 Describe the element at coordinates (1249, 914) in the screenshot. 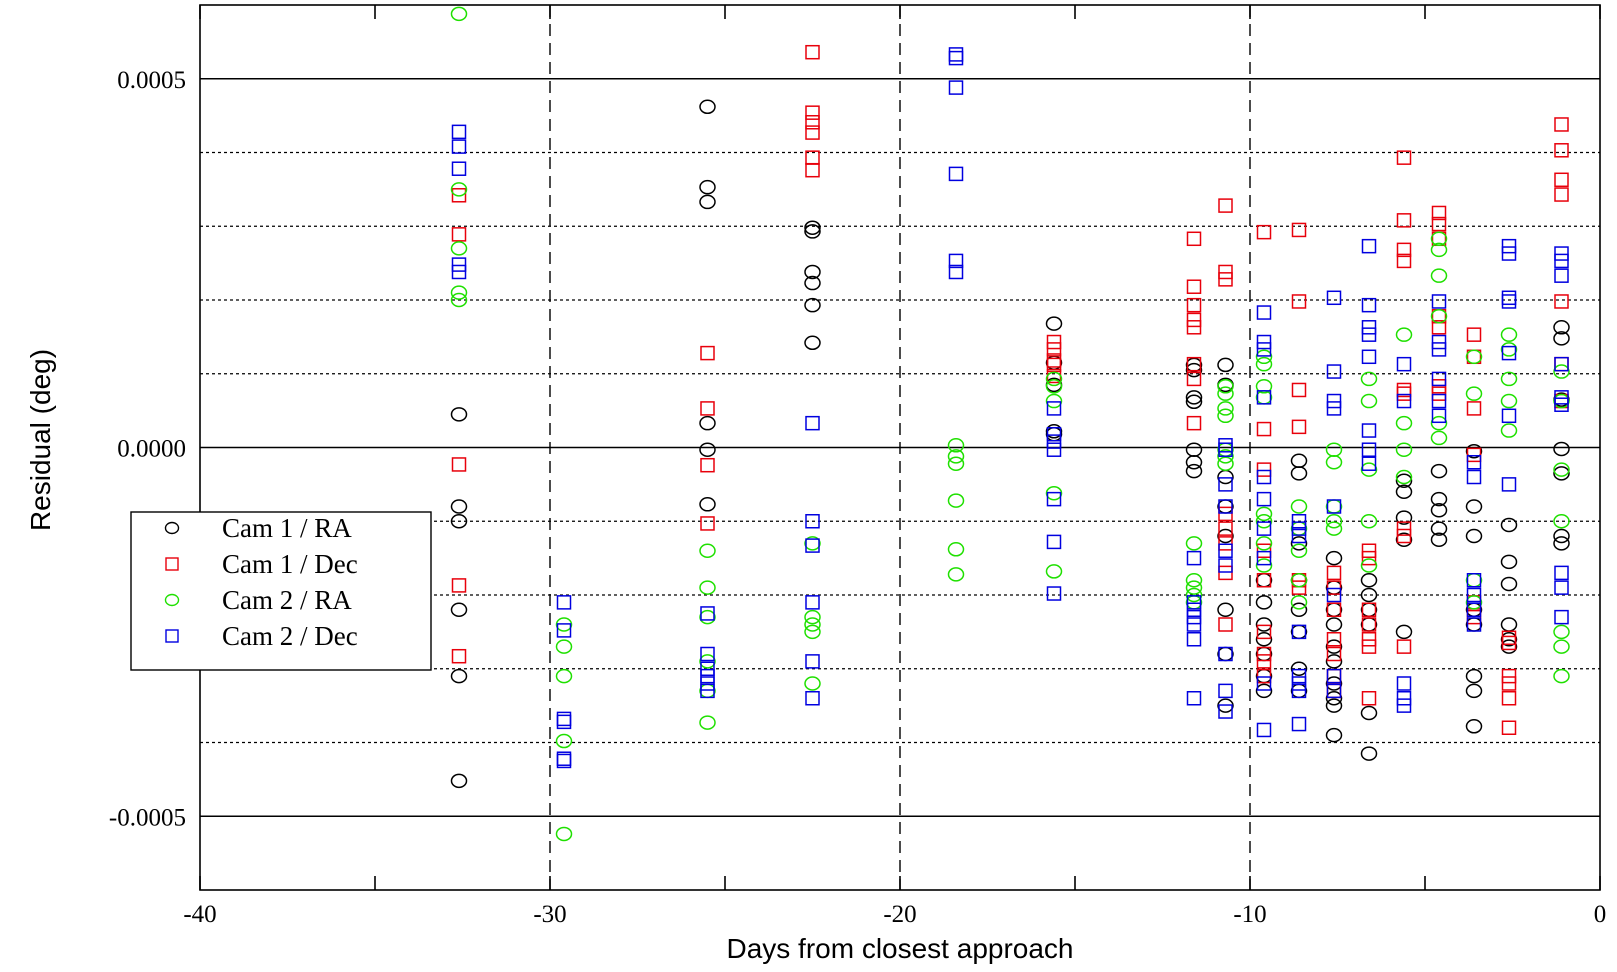

I see `x-tick-label: -10` at that location.